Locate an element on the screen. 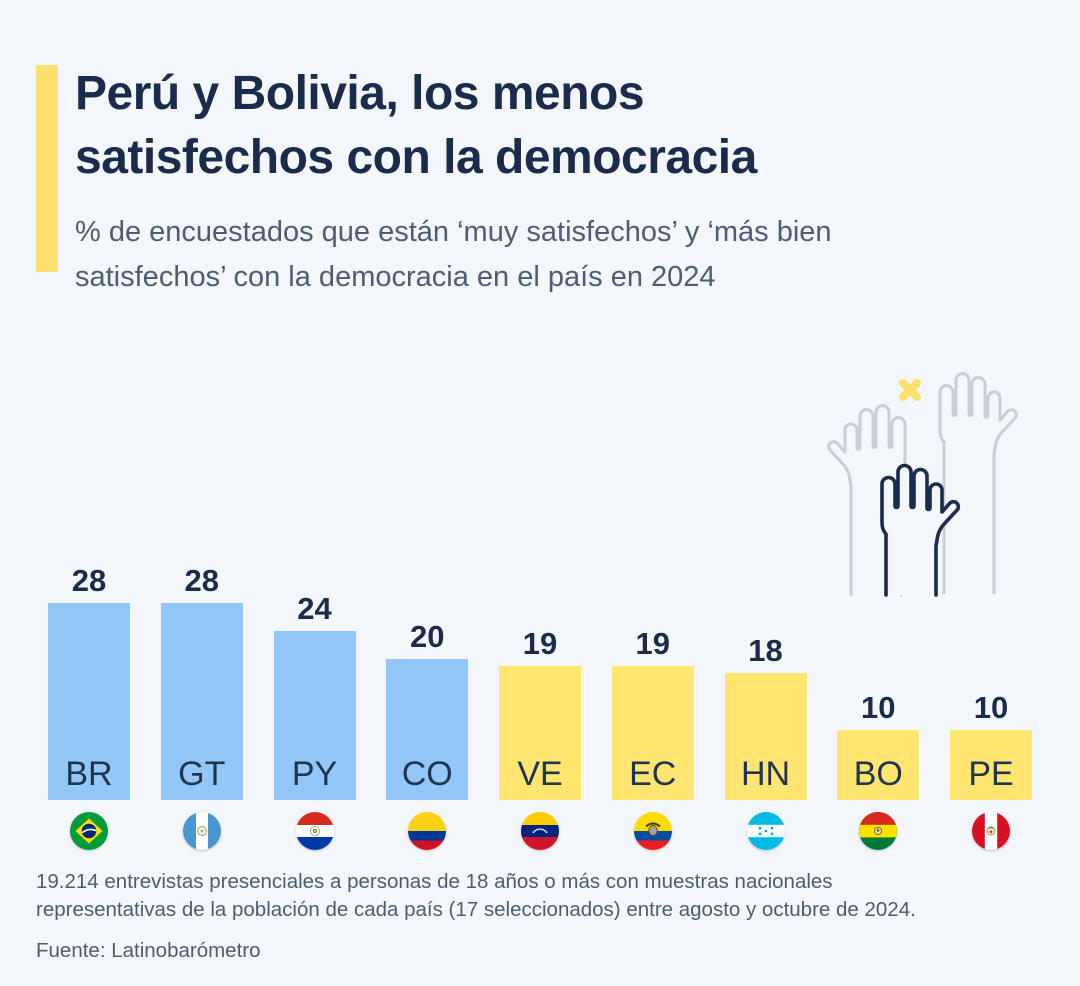 This screenshot has width=1080, height=986. bar-py: PY is located at coordinates (314, 715).